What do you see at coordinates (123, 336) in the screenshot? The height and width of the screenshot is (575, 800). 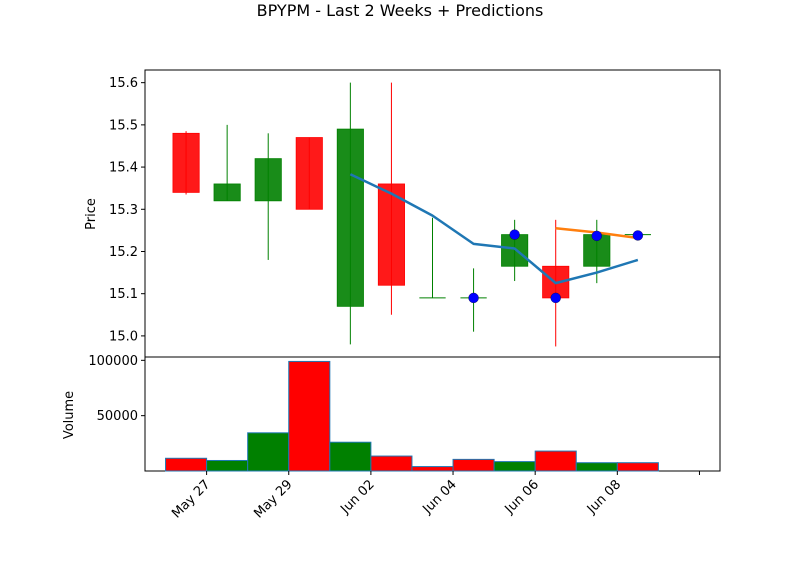 I see `price-y-tick-label: 15.0` at bounding box center [123, 336].